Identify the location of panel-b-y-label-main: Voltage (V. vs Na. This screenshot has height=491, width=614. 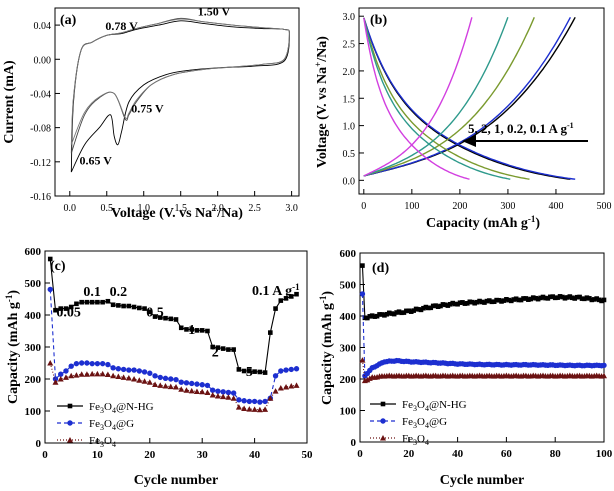
(322, 117).